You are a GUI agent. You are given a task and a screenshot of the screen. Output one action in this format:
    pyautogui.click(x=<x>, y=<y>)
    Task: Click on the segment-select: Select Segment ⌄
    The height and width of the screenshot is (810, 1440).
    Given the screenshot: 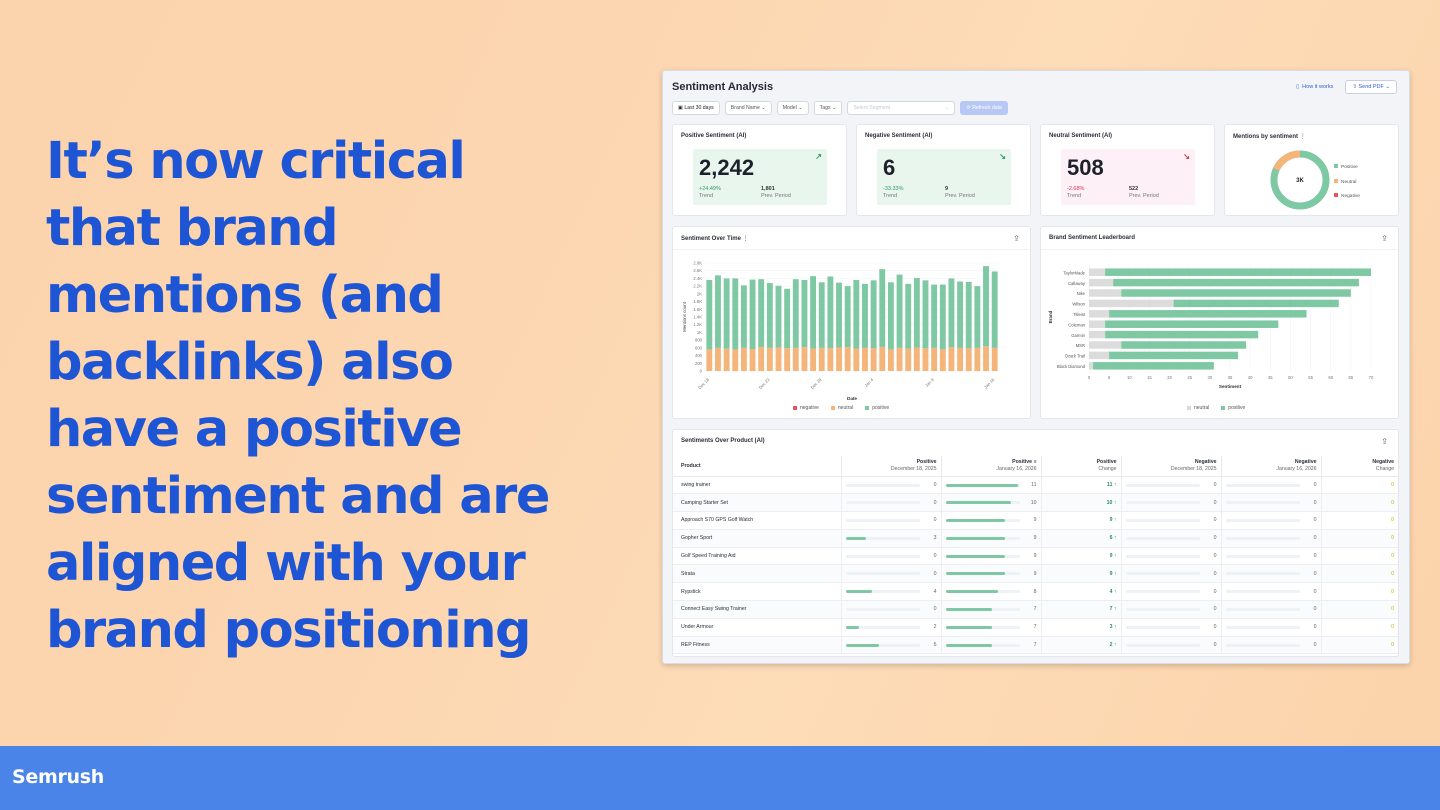 What is the action you would take?
    pyautogui.click(x=901, y=108)
    